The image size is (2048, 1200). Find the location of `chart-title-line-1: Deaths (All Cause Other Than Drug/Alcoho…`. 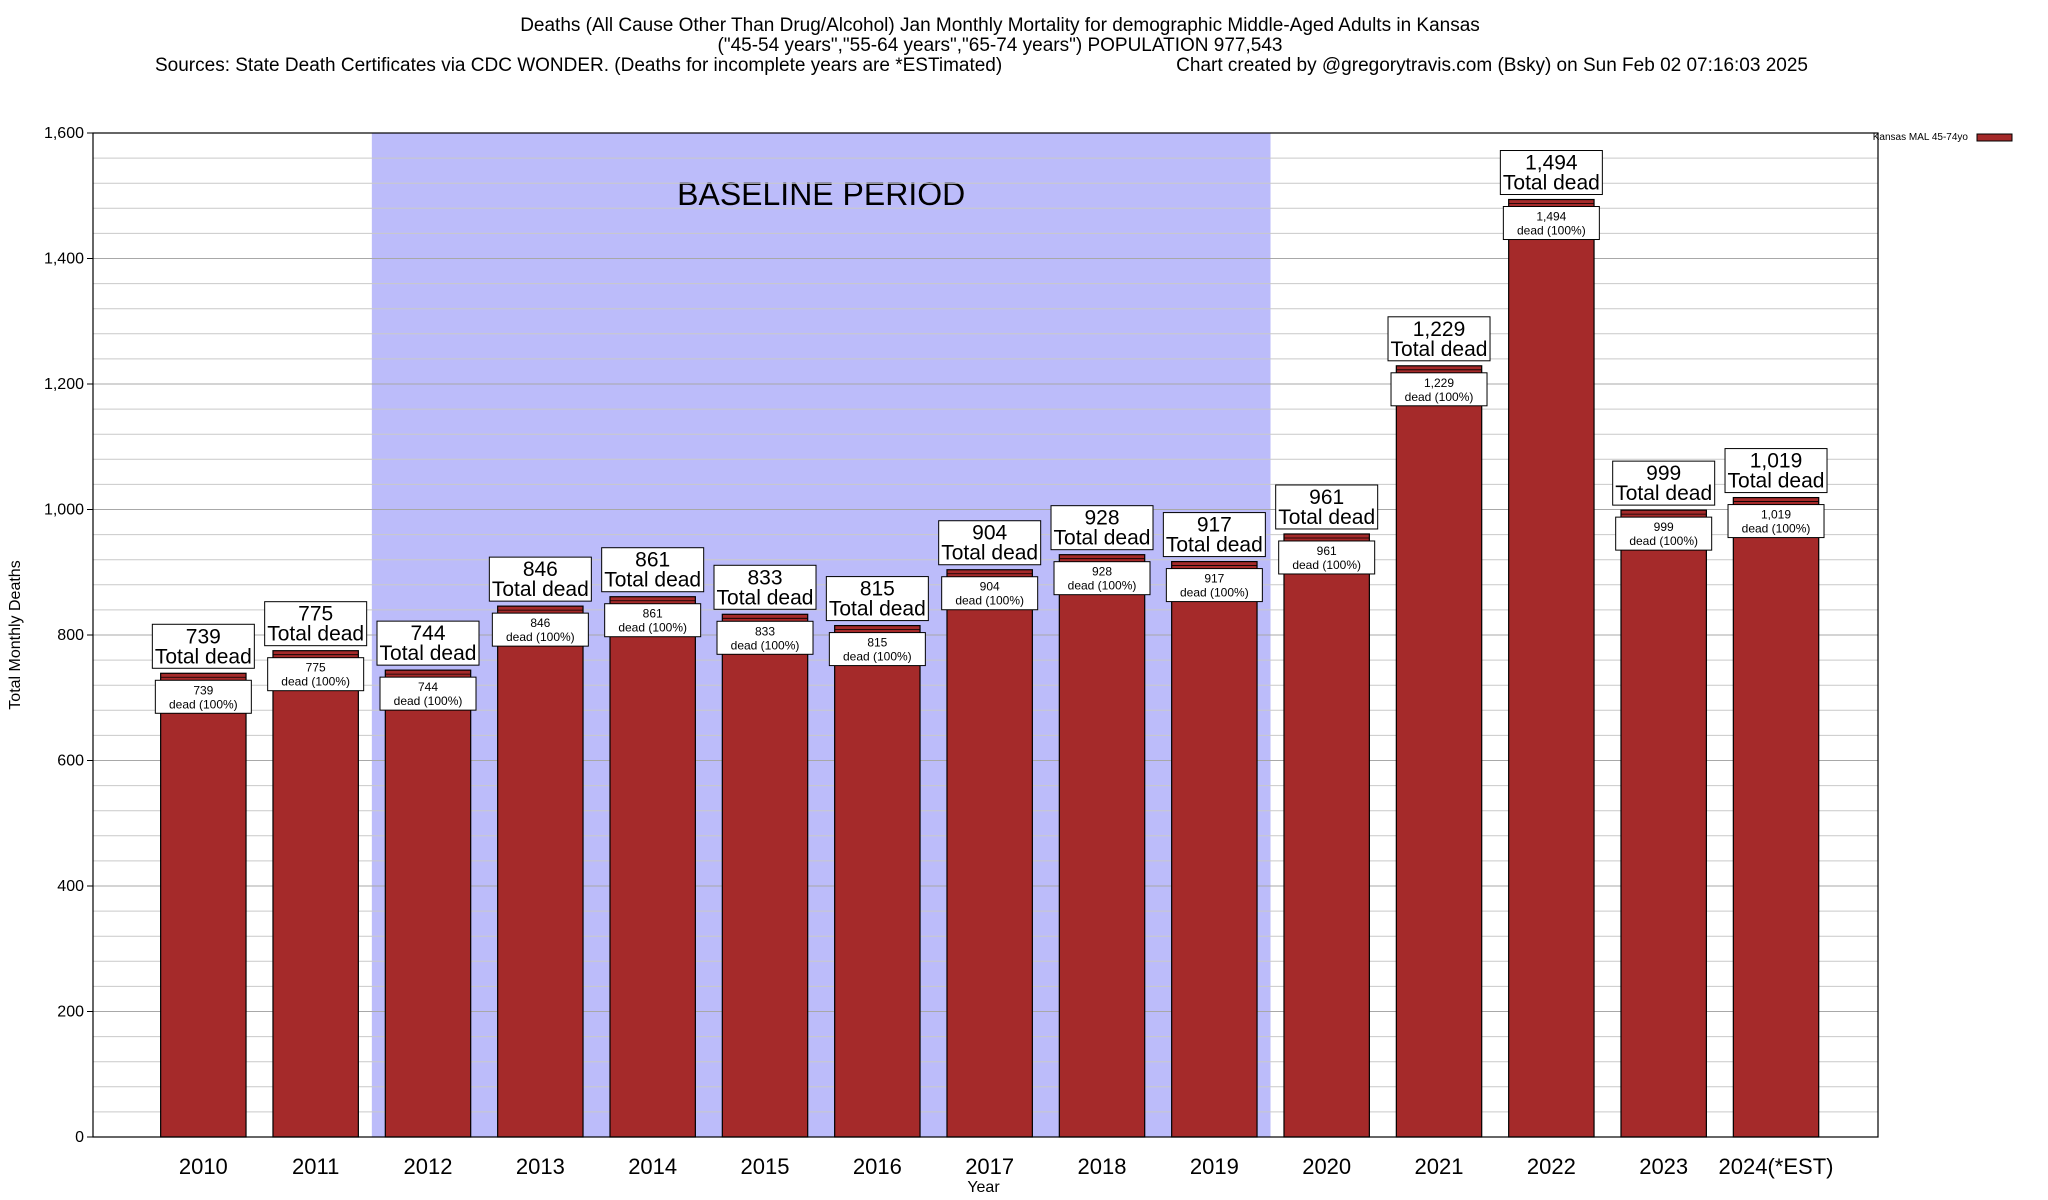

chart-title-line-1: Deaths (All Cause Other Than Drug/Alcoho… is located at coordinates (1000, 25).